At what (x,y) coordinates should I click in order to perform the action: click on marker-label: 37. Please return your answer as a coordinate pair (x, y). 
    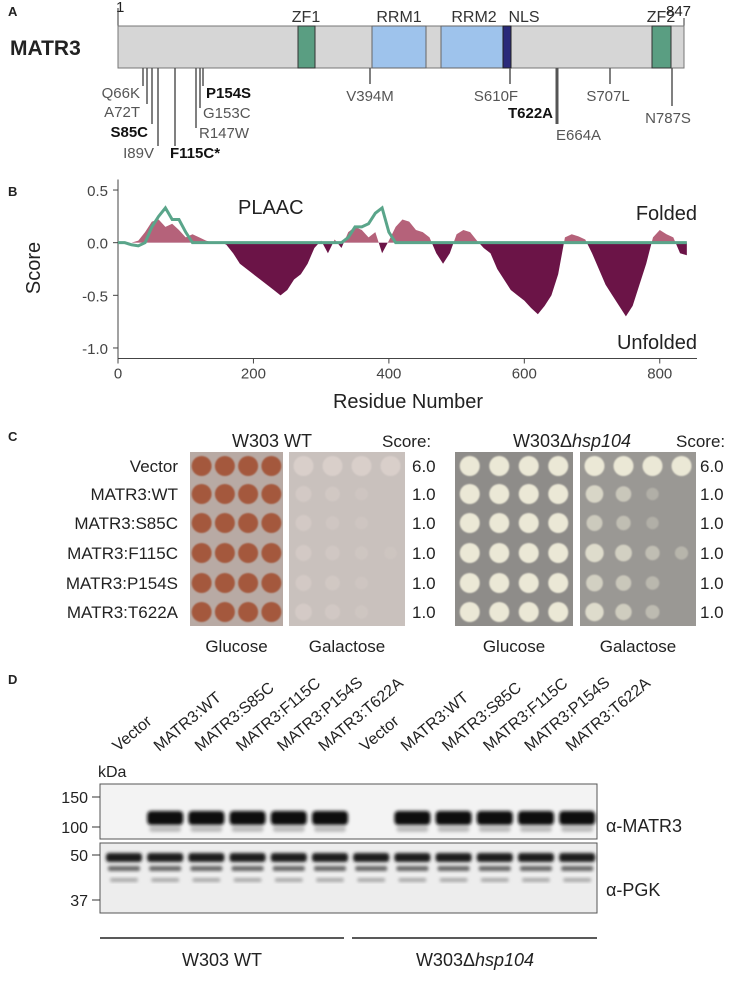
    Looking at the image, I should click on (79, 901).